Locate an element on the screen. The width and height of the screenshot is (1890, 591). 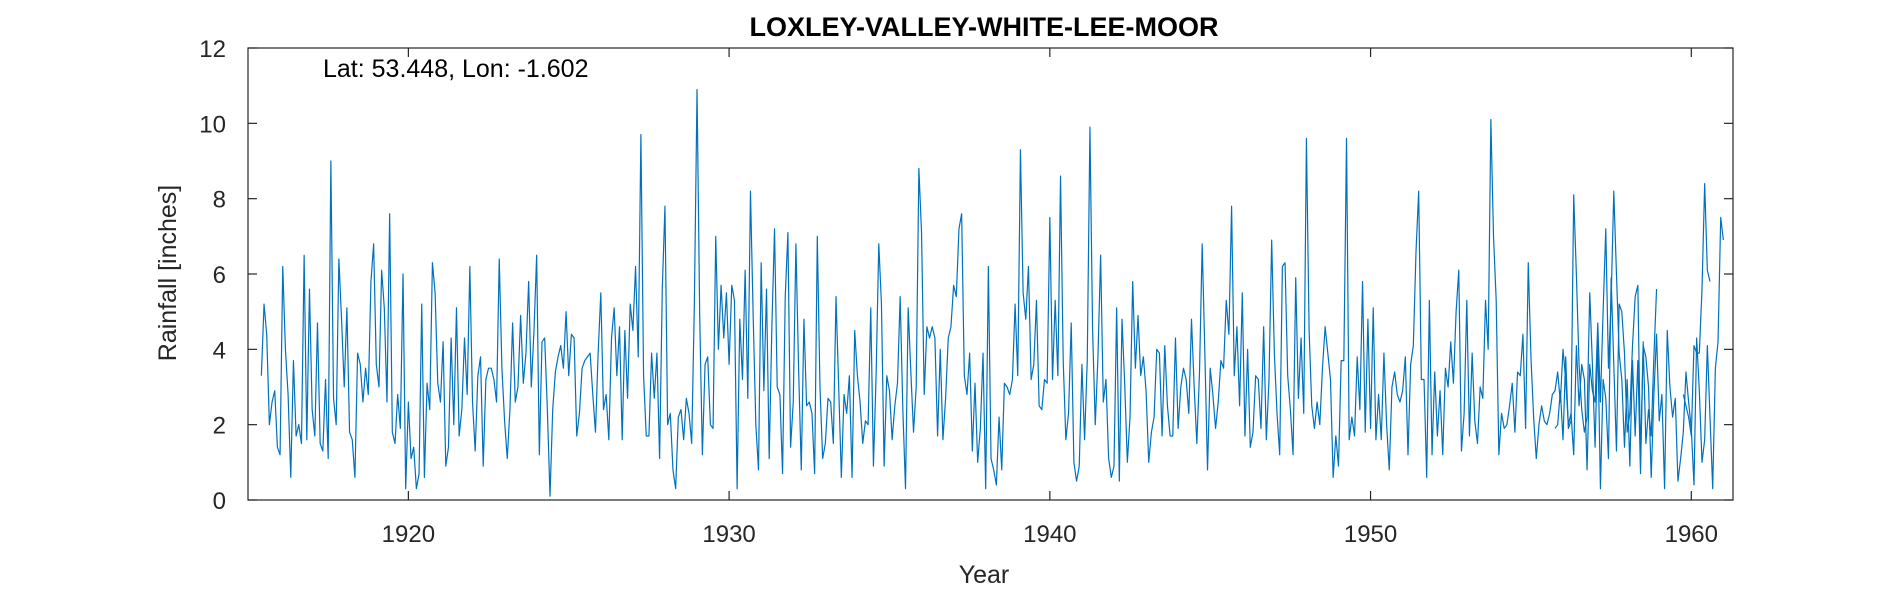
x-tick-label: 1960 is located at coordinates (1691, 534).